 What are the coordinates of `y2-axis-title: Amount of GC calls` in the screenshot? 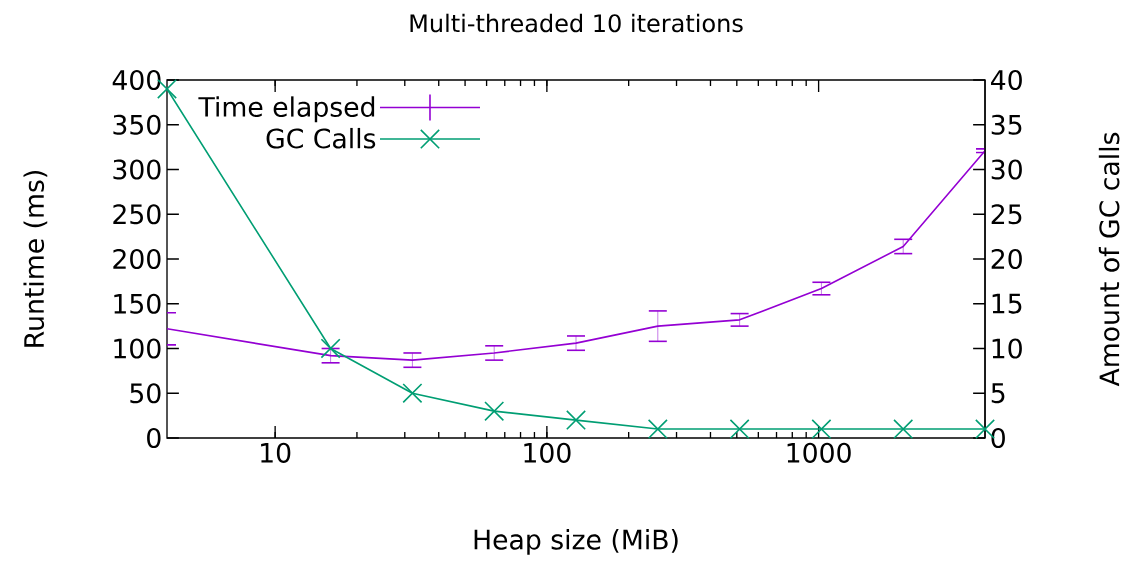 It's located at (1109, 259).